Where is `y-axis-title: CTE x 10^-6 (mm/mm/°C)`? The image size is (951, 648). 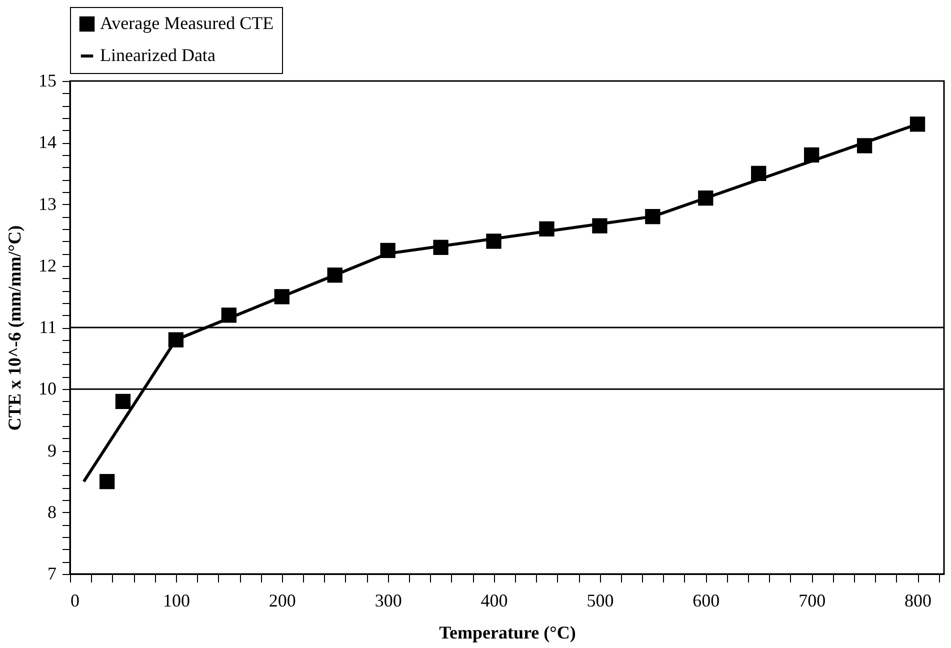 y-axis-title: CTE x 10^-6 (mm/mm/°C) is located at coordinates (14, 328).